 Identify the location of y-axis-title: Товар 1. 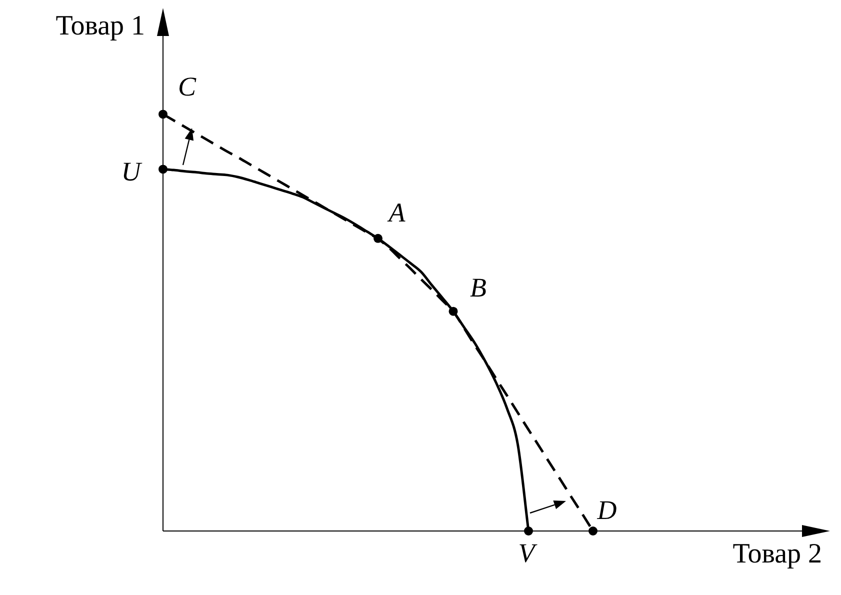
(100, 26).